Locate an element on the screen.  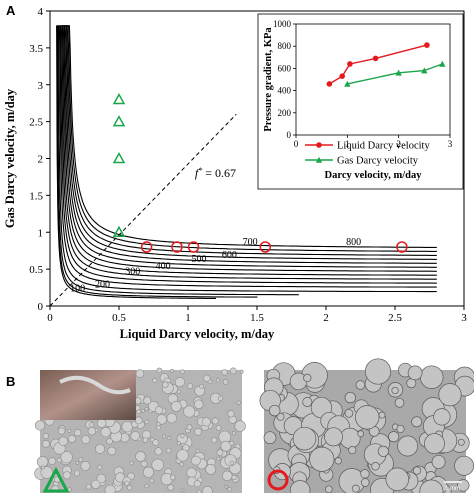
main-y-tick-label: 4 is located at coordinates (41, 12).